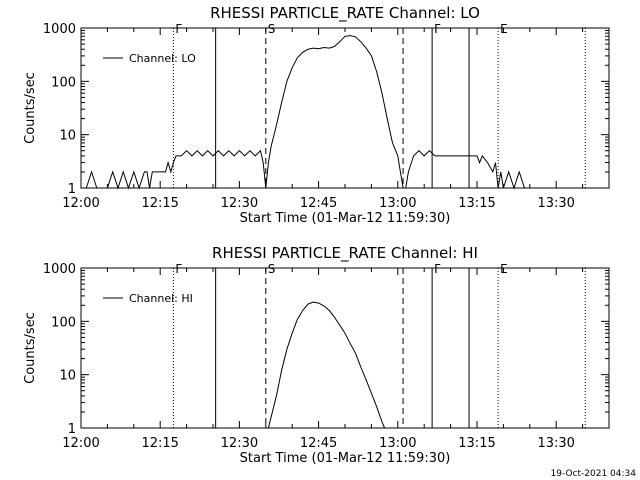  Describe the element at coordinates (345, 253) in the screenshot. I see `chart-title: RHESSI PARTICLE_RATE Channel: HI` at that location.